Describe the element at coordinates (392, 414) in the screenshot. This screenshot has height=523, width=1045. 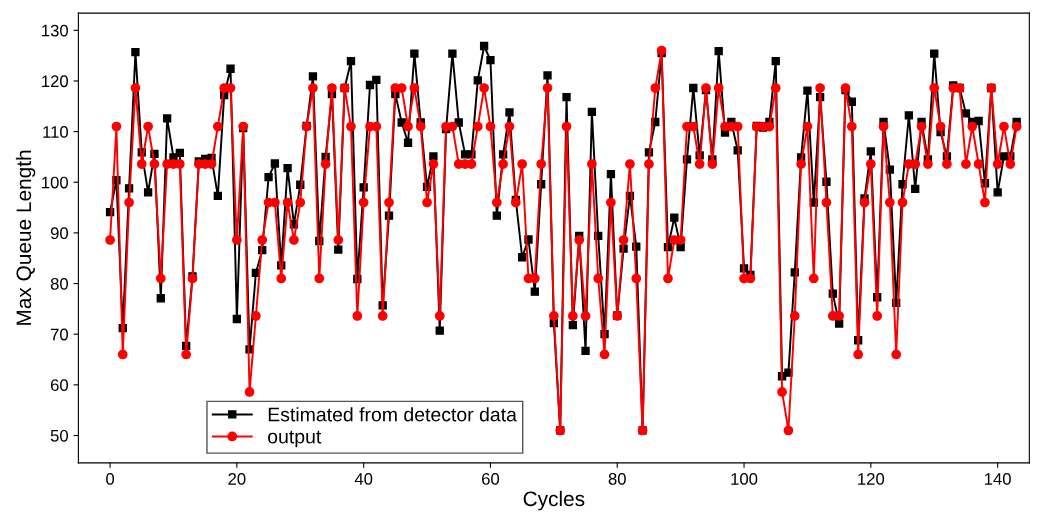
I see `legend-label: Estimated from detector data` at that location.